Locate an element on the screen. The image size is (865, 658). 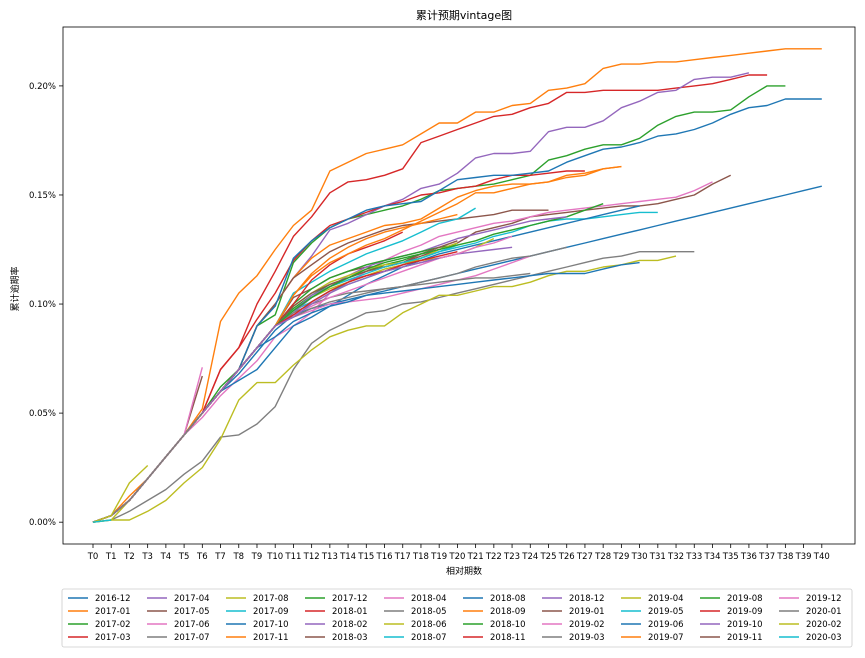
legend-label: 2019-06 is located at coordinates (666, 625).